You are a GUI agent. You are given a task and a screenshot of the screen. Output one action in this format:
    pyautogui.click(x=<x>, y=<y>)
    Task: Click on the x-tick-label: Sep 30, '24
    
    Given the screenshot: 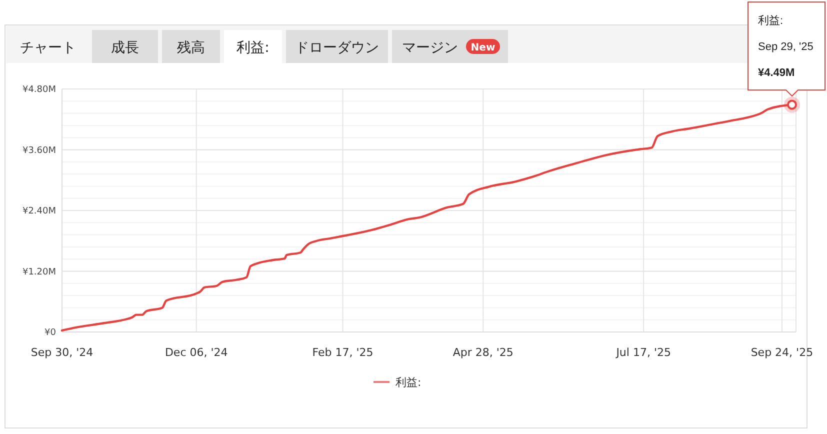 What is the action you would take?
    pyautogui.click(x=62, y=352)
    